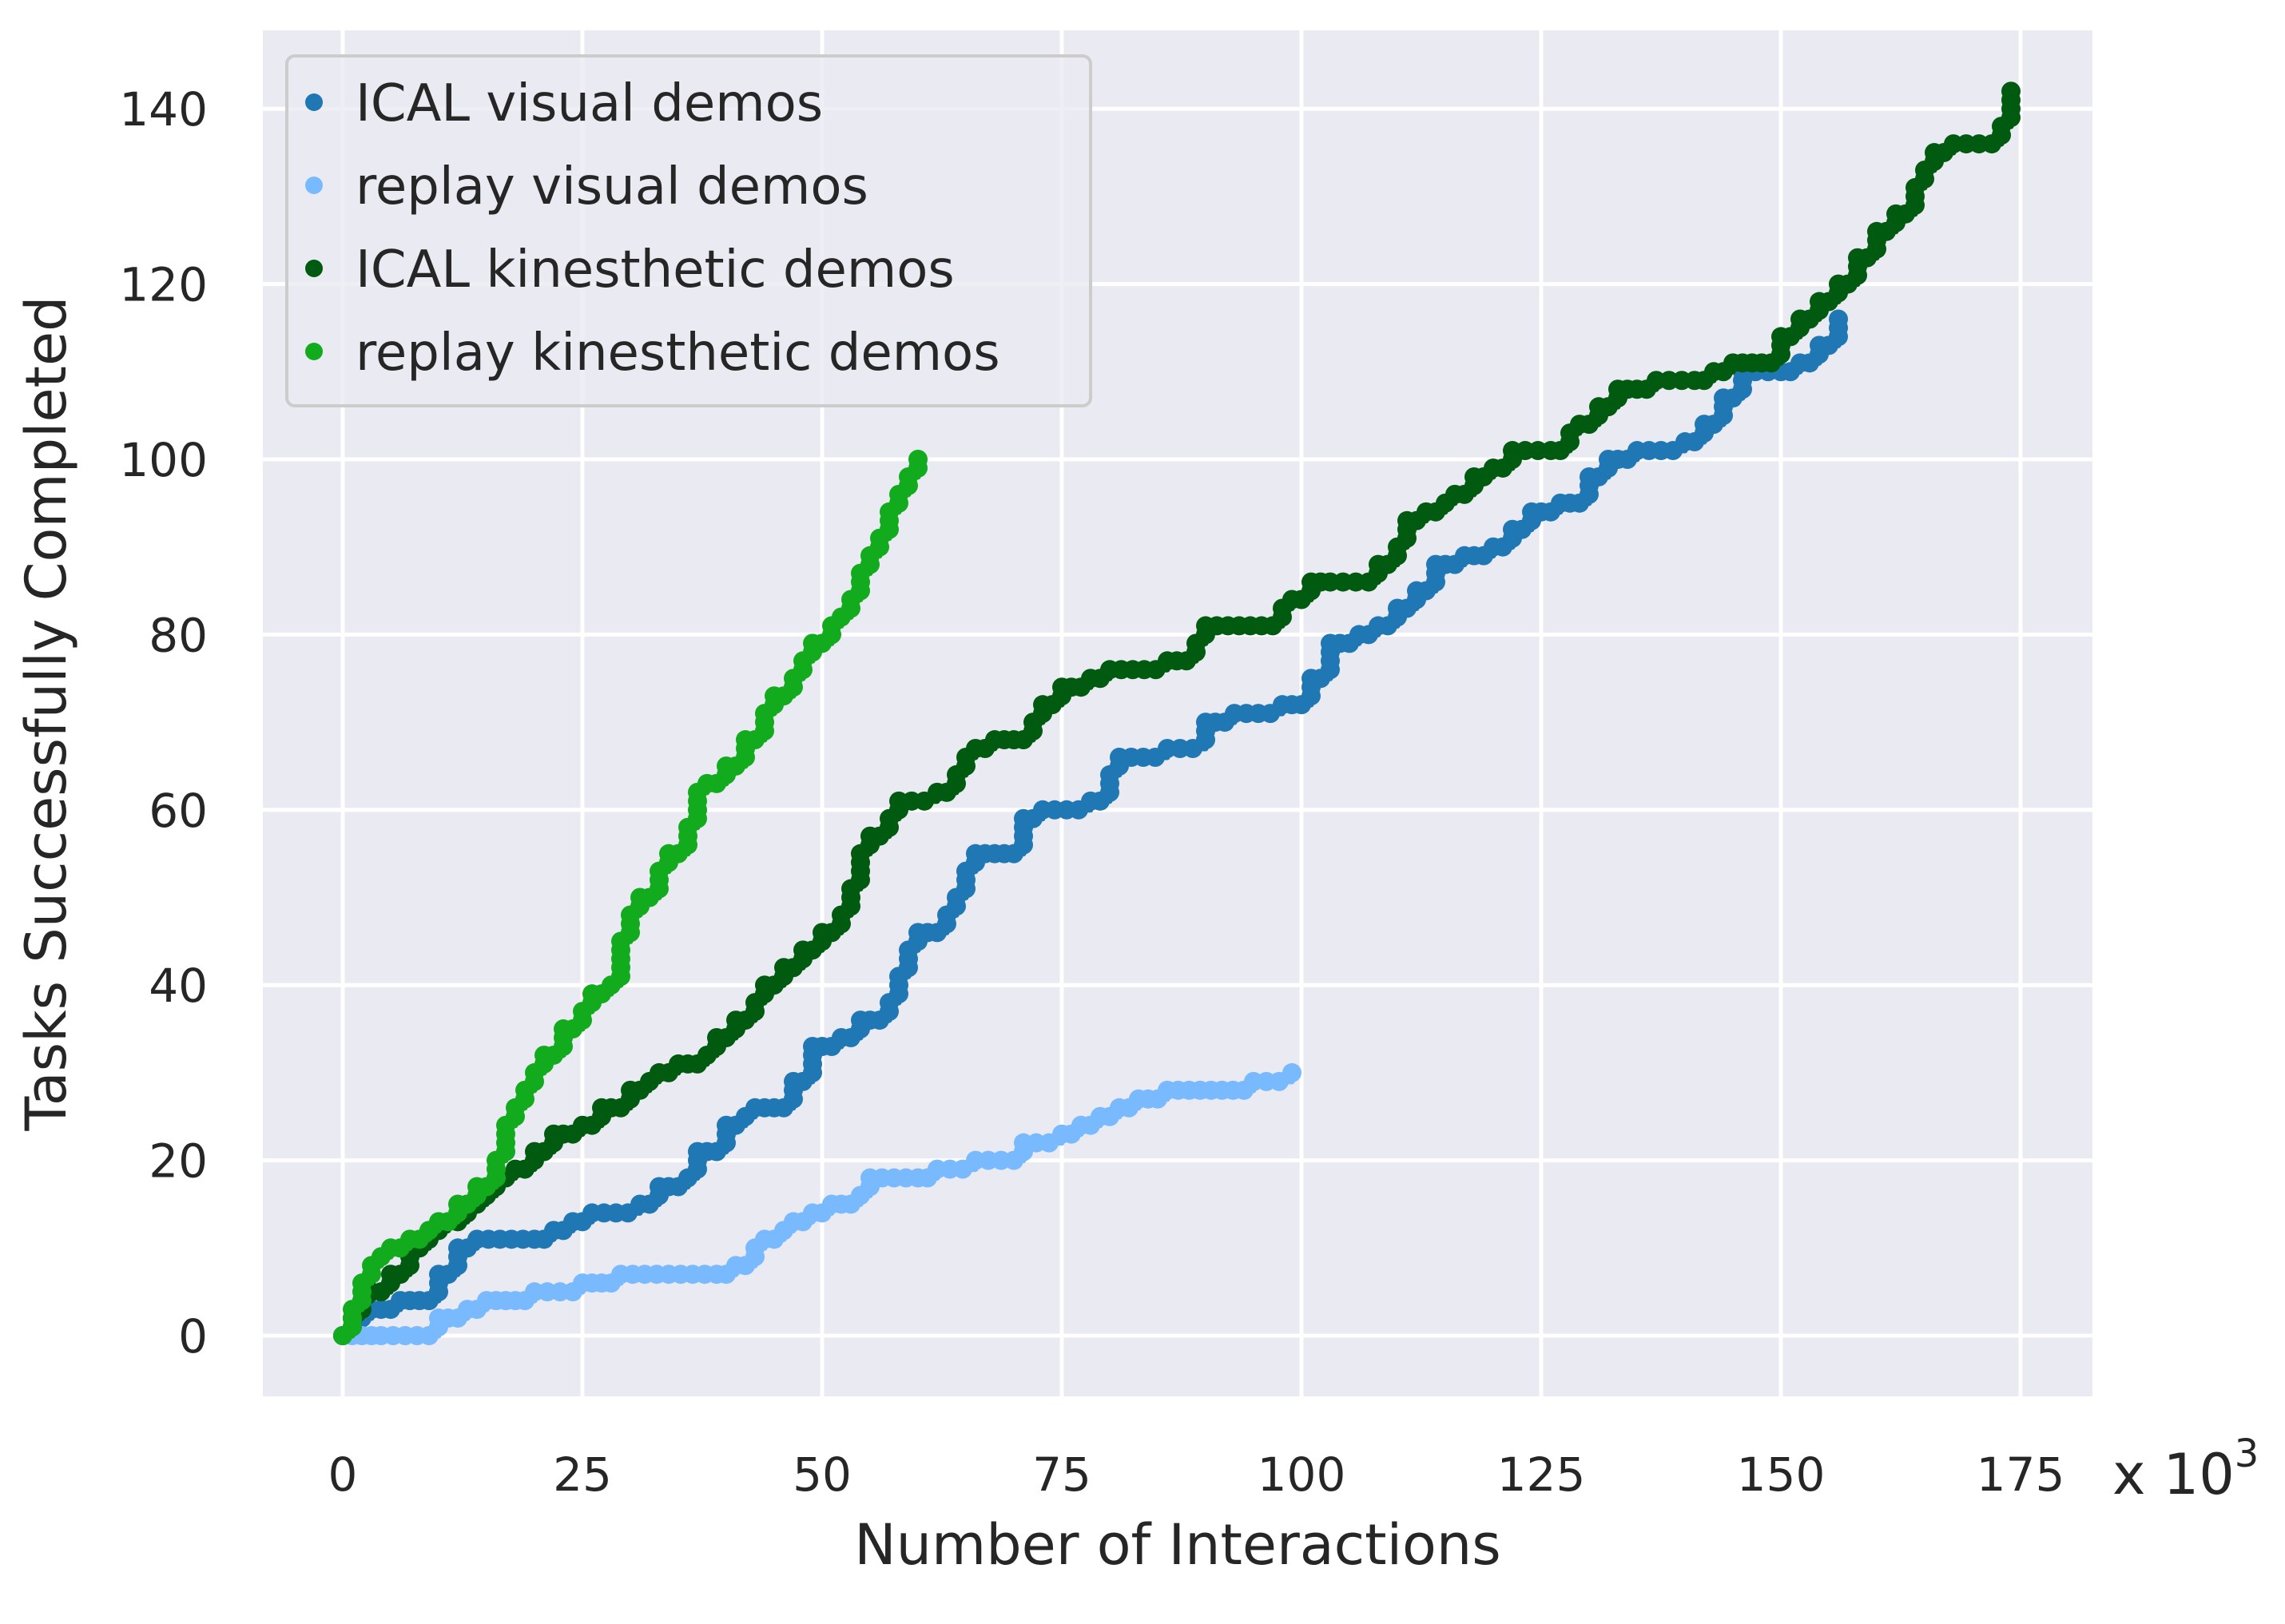 Image resolution: width=2285 pixels, height=1624 pixels. Describe the element at coordinates (314, 185) in the screenshot. I see `legend-marker-replay-visual-demos` at that location.